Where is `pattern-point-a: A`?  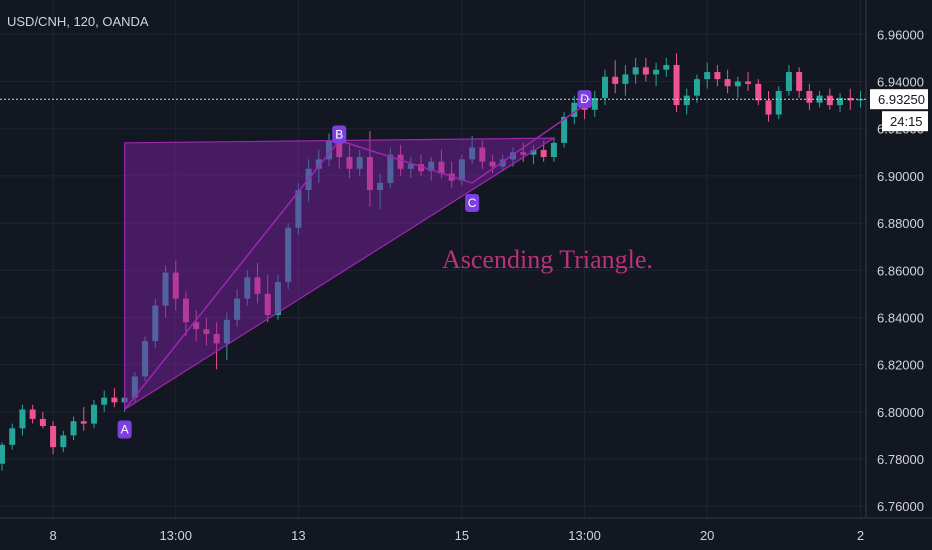
pattern-point-a: A is located at coordinates (124, 429).